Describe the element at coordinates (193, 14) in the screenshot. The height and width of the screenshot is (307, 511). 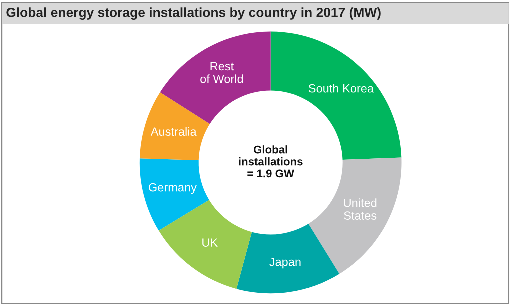
I see `chart-title: Global energy storage installations by country in 2017 (MW)` at that location.